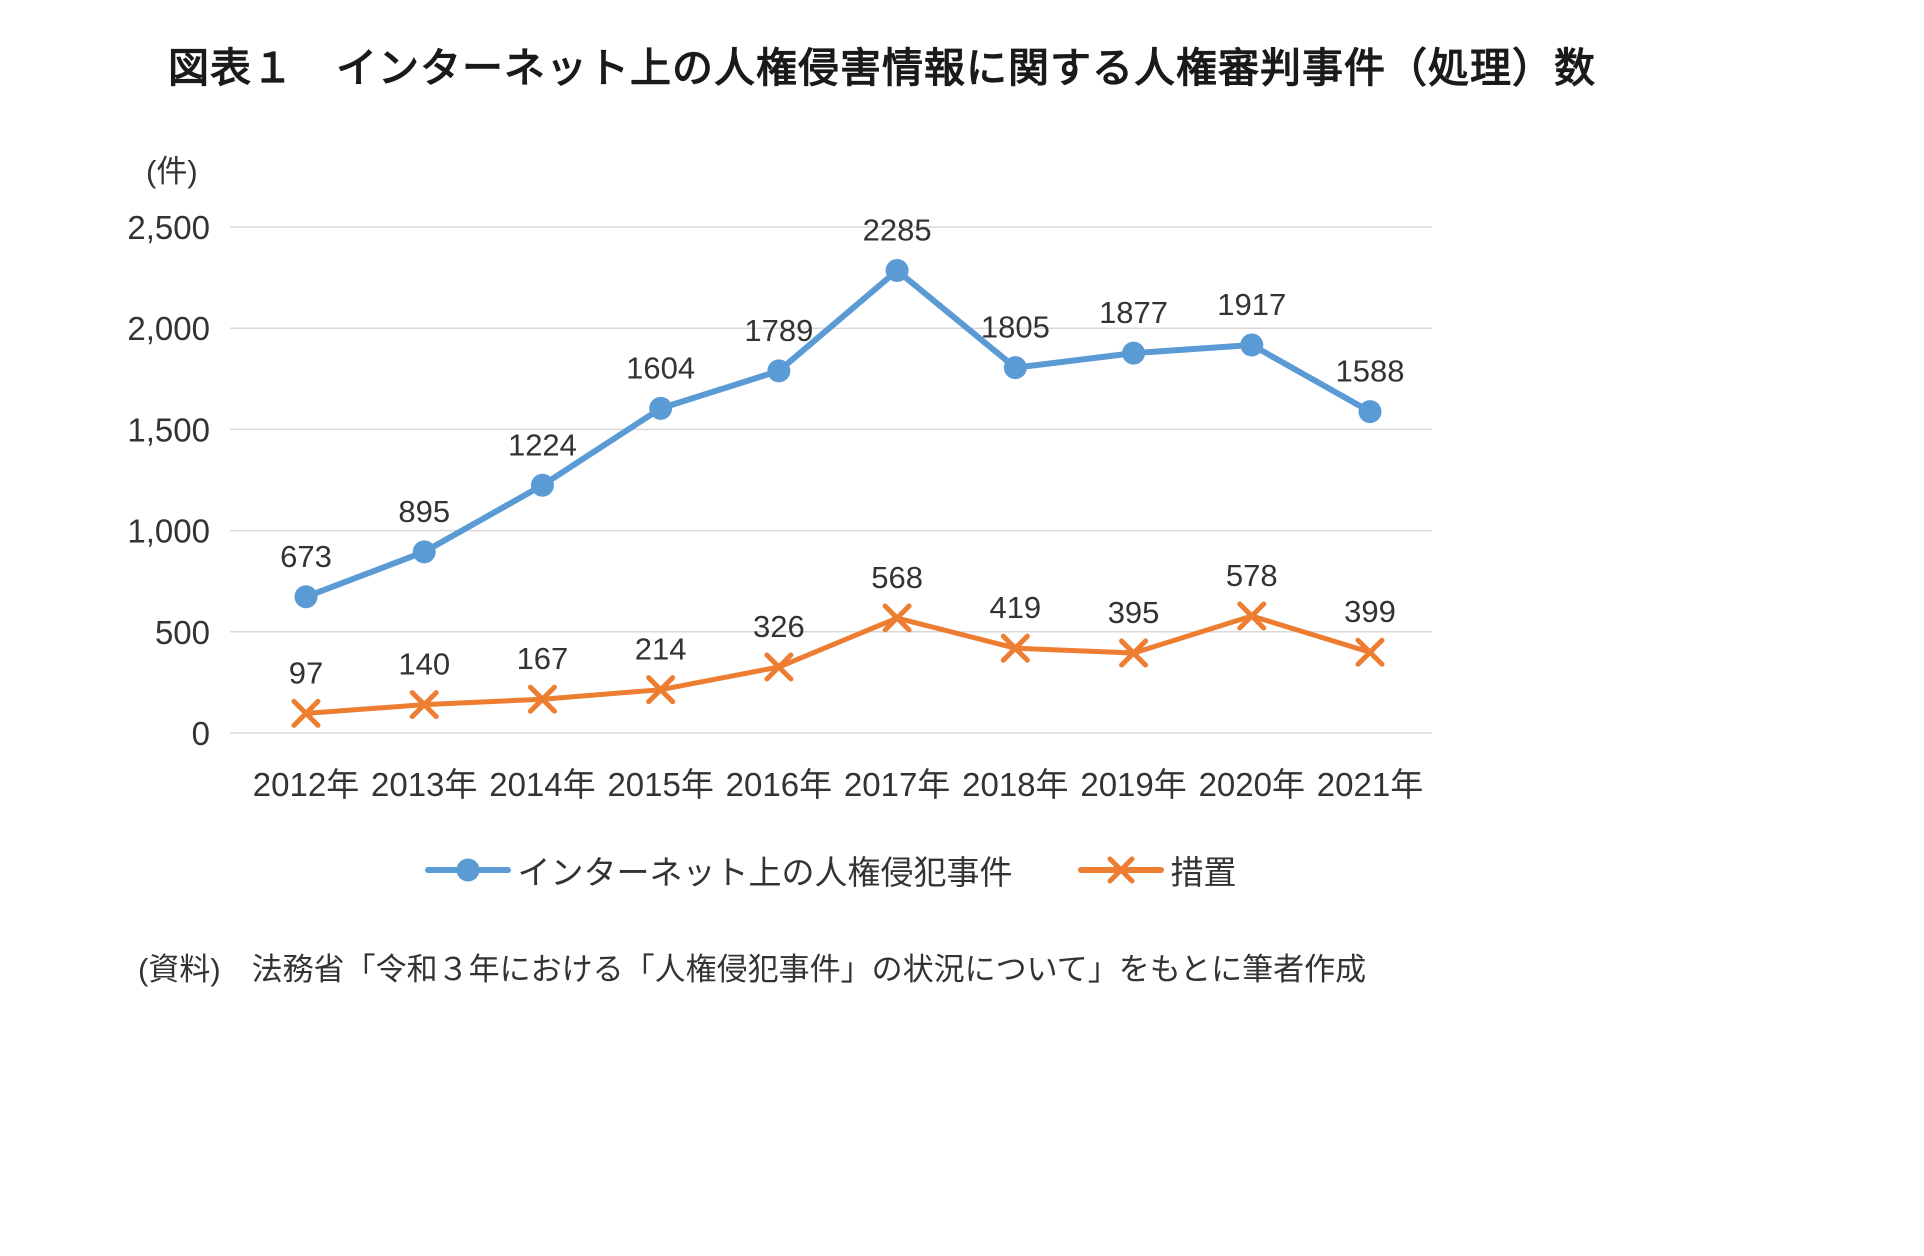 Image resolution: width=1924 pixels, height=1256 pixels. What do you see at coordinates (660, 367) in the screenshot?
I see `svg-text: 1604` at bounding box center [660, 367].